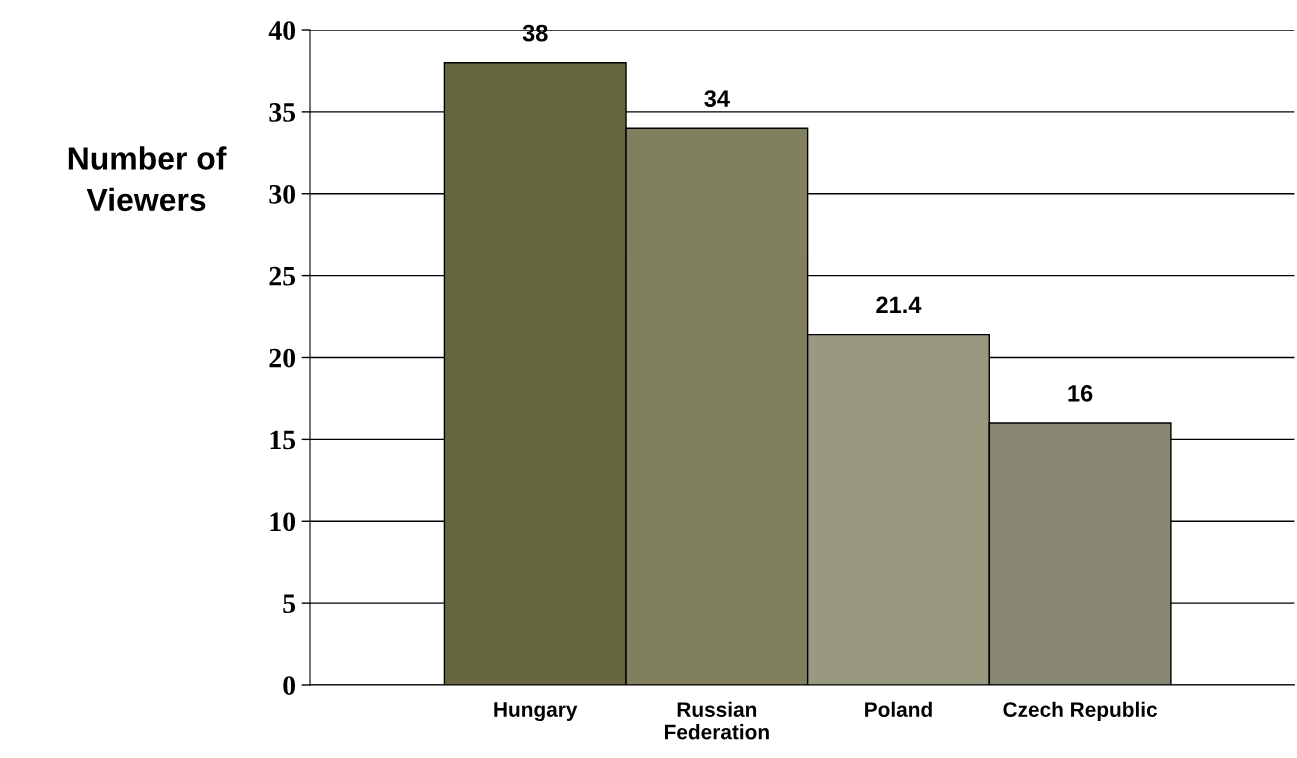 The width and height of the screenshot is (1297, 758). I want to click on y-tick-label: 40, so click(282, 30).